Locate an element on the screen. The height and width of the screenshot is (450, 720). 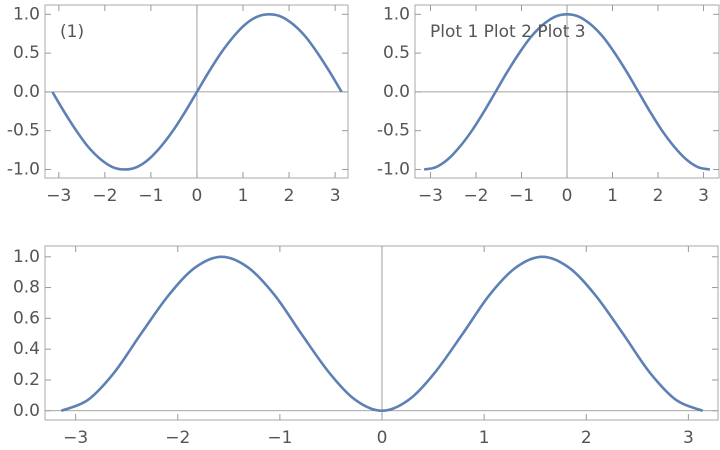
y-tick-label: 0.6 is located at coordinates (26, 318).